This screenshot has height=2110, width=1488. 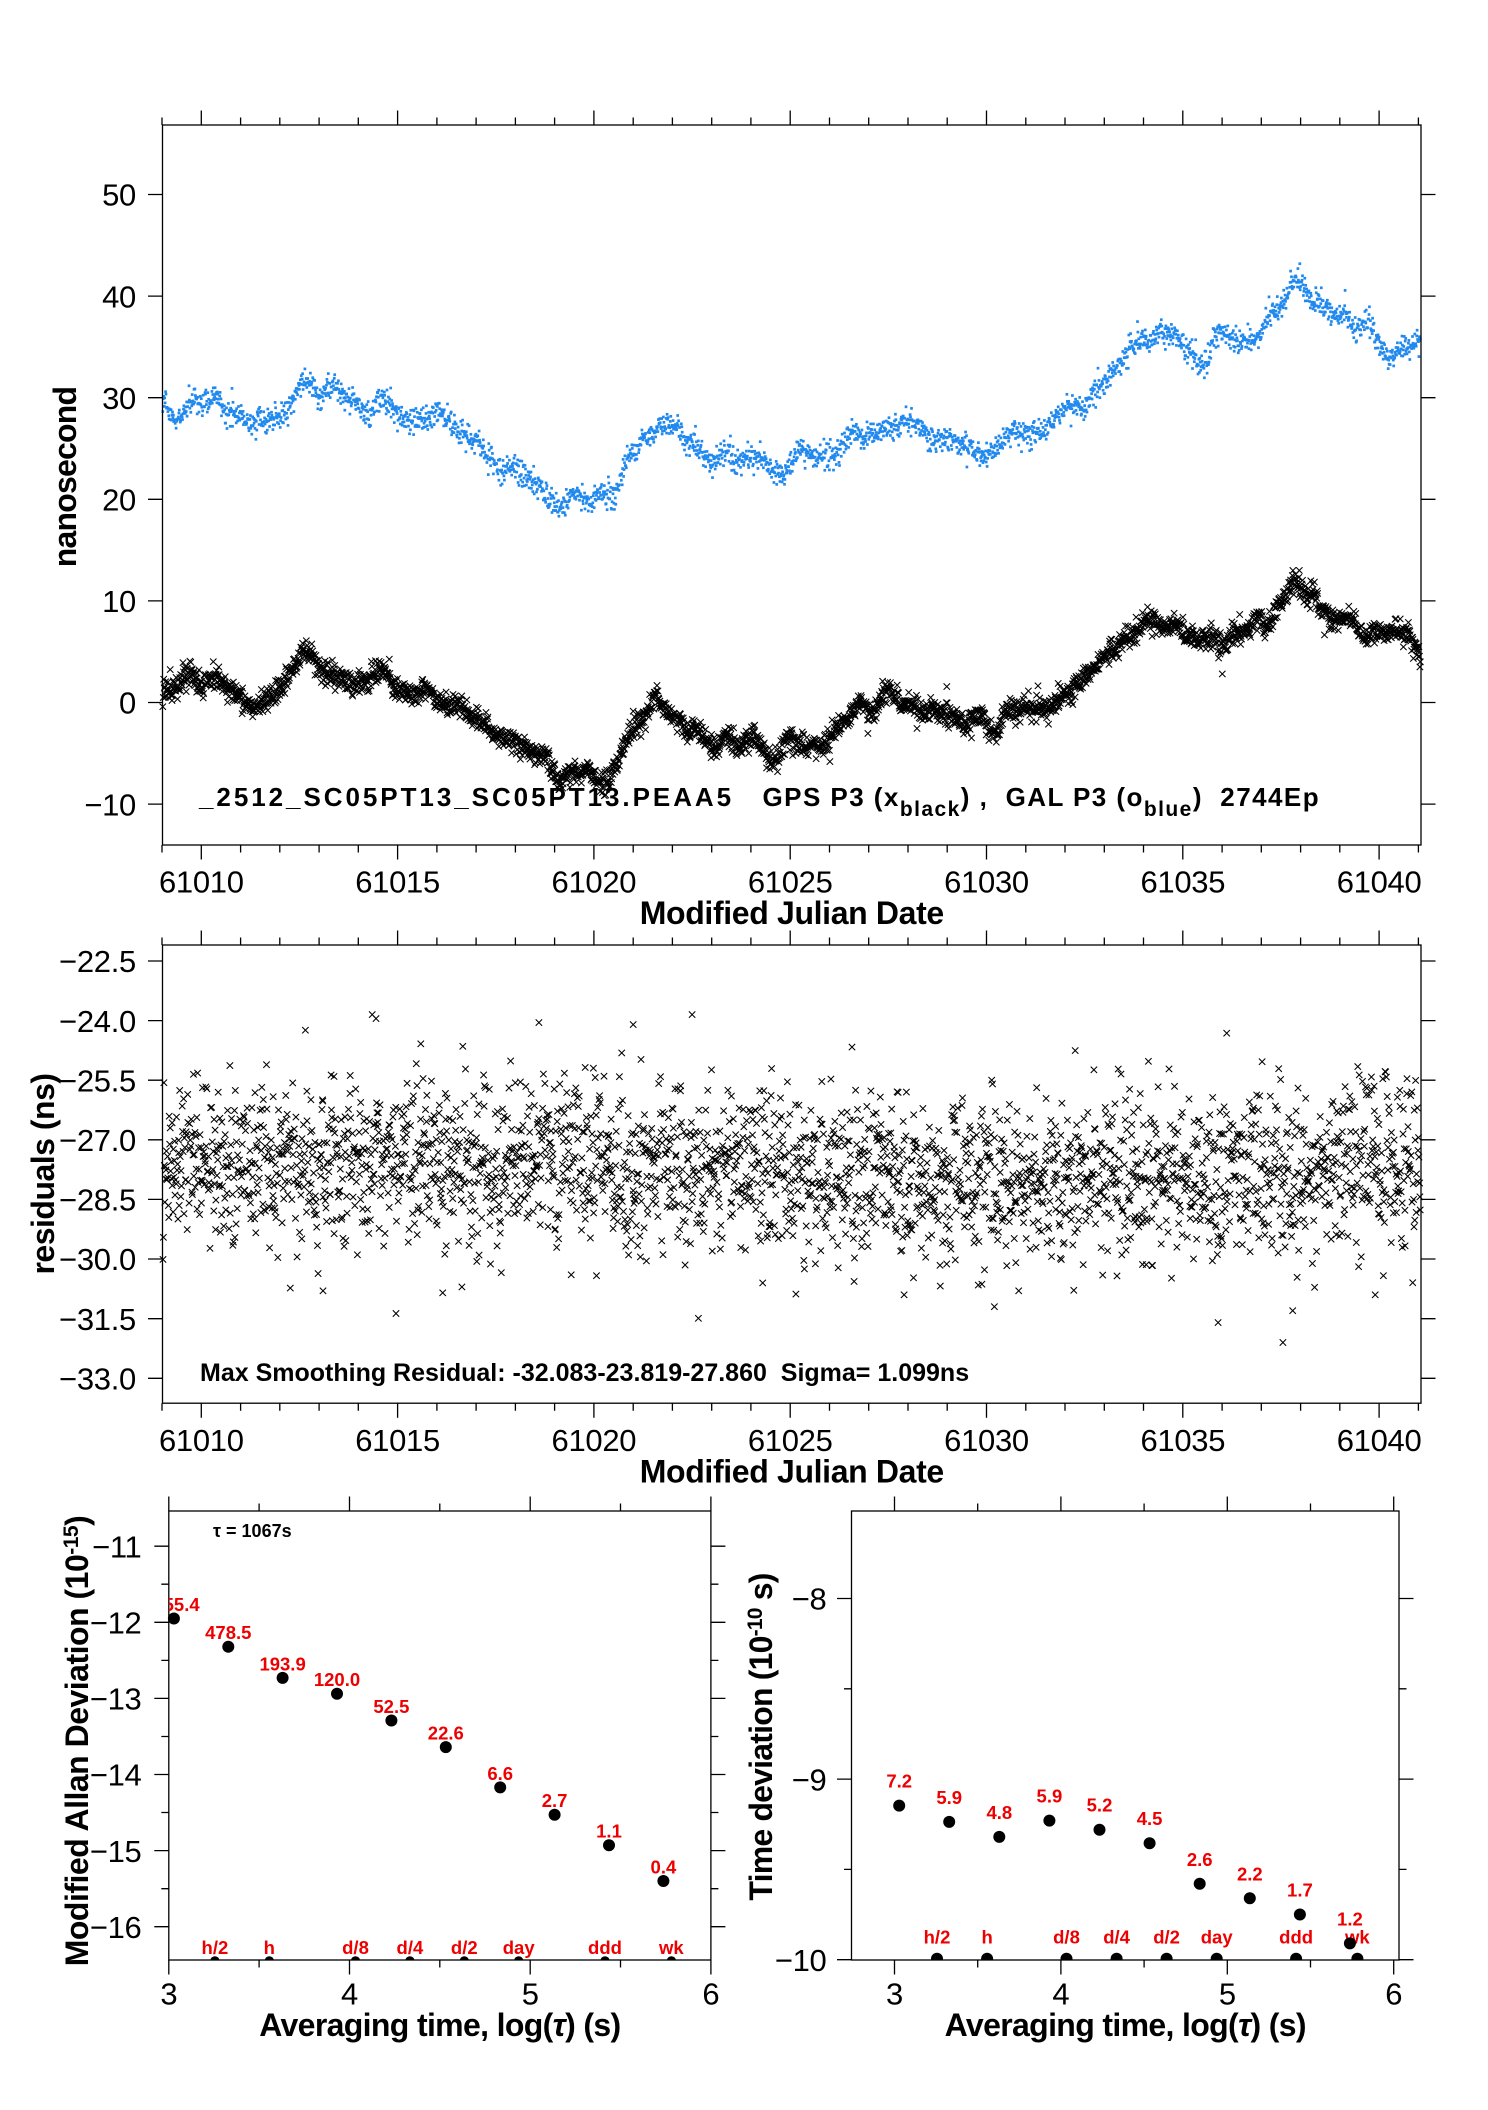 What do you see at coordinates (176, 1604) in the screenshot?
I see `svg-text: 655.4` at bounding box center [176, 1604].